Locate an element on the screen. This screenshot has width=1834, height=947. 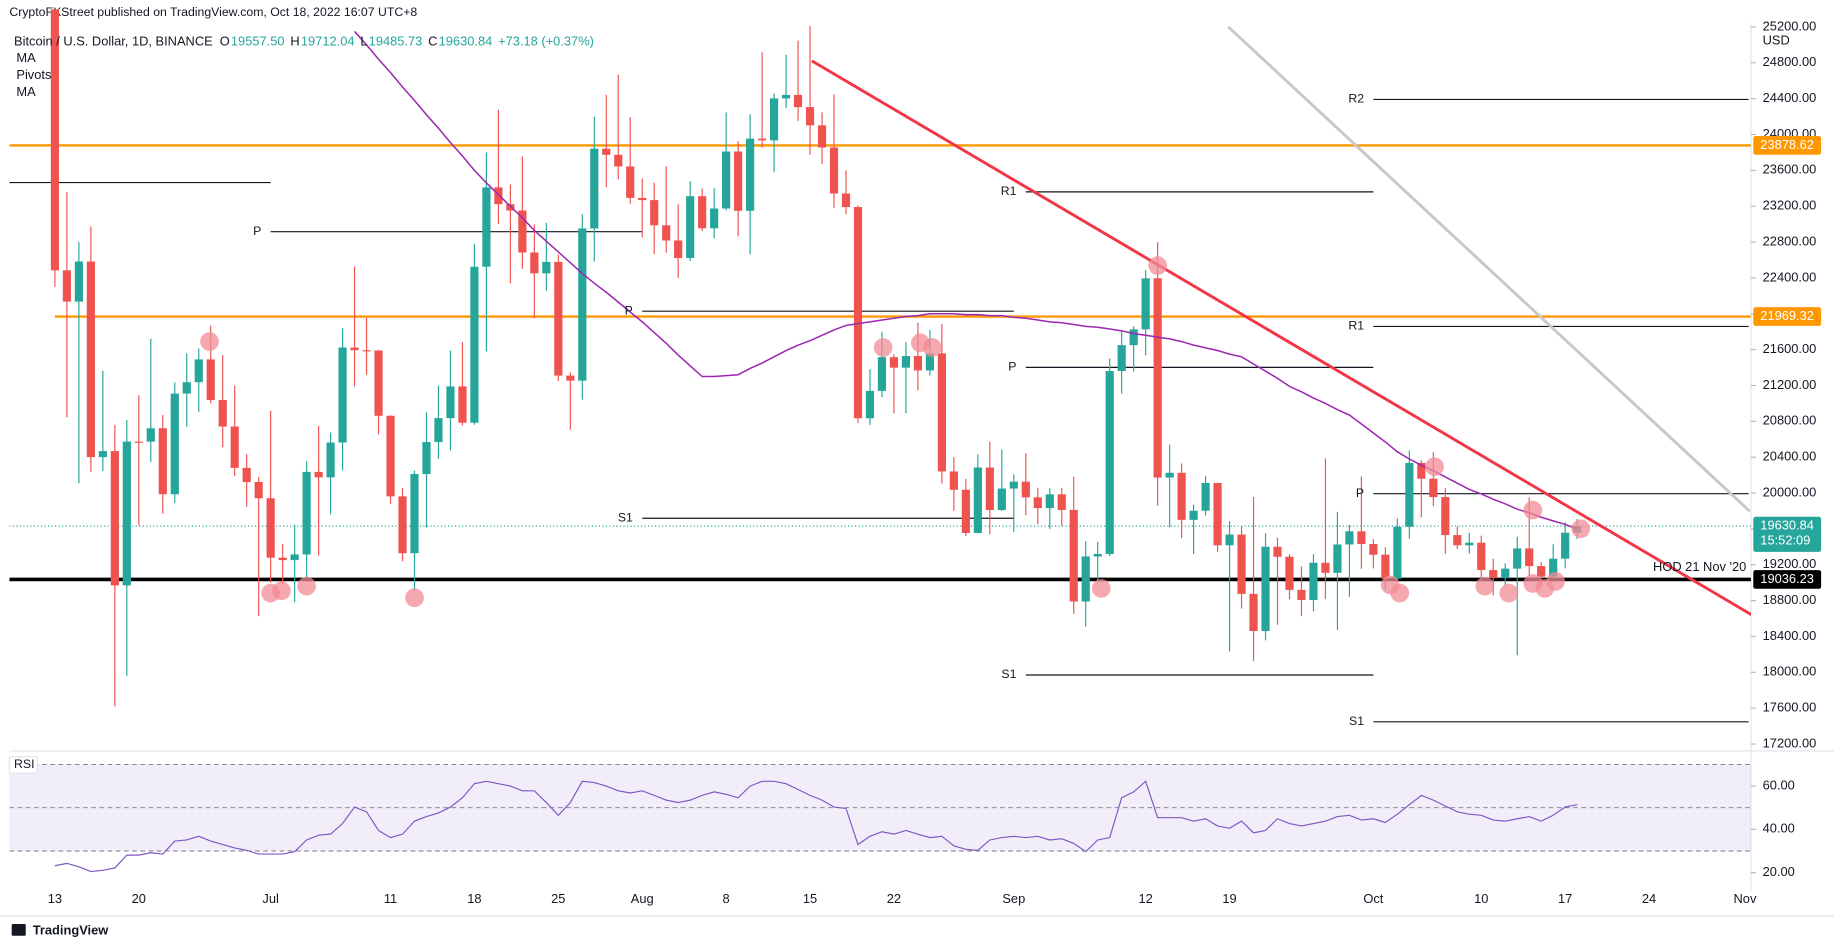
x-tick-label: Sep is located at coordinates (1013, 898).